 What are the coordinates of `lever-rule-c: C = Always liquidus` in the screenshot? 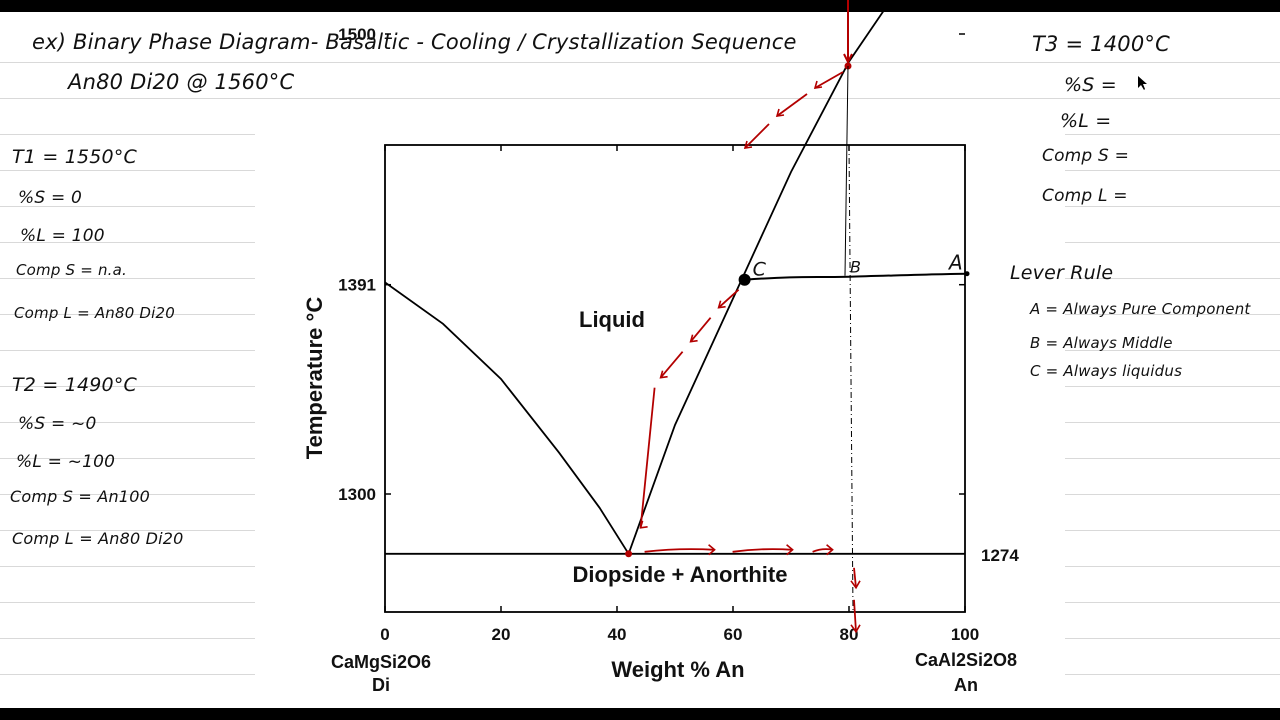 It's located at (1106, 371).